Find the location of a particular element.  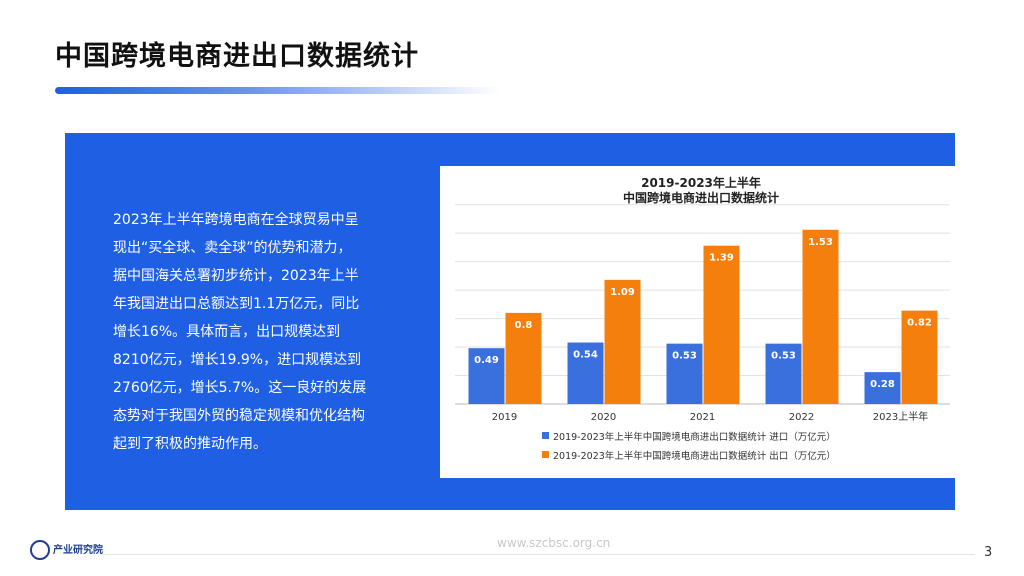

paragraph-line: 态势对于我国外贸的稳定规模和优化结构 is located at coordinates (239, 416).